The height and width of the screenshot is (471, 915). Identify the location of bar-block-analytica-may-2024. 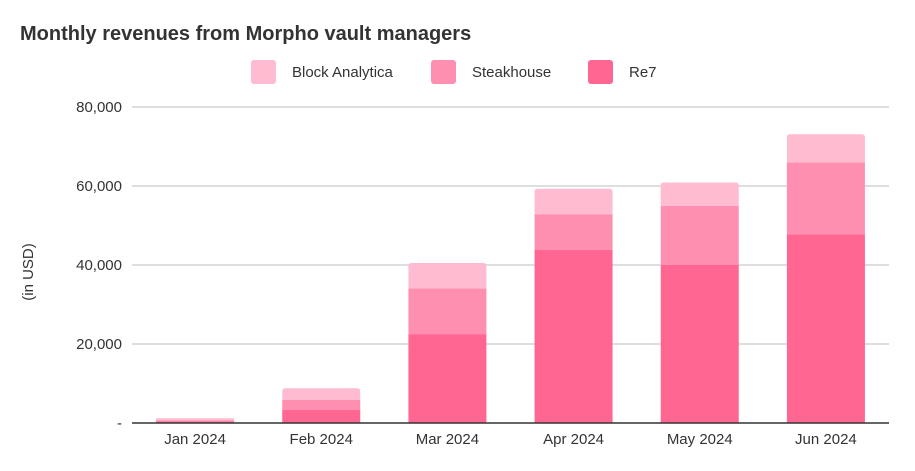
(699, 194).